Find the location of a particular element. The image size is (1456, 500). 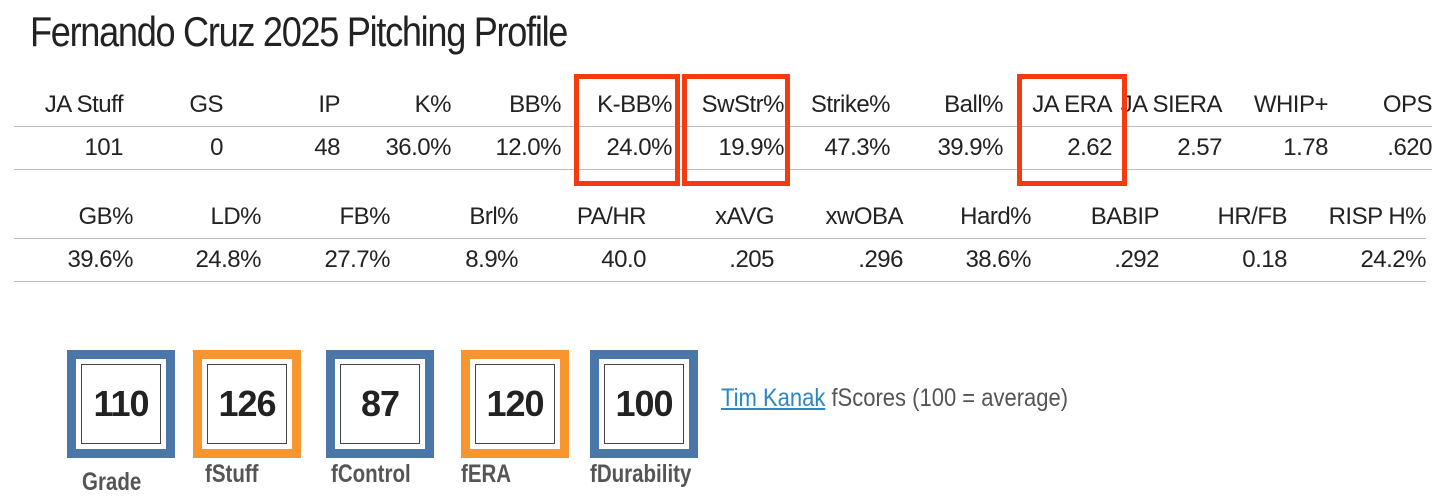

fscore-label-grade: Grade is located at coordinates (112, 482).